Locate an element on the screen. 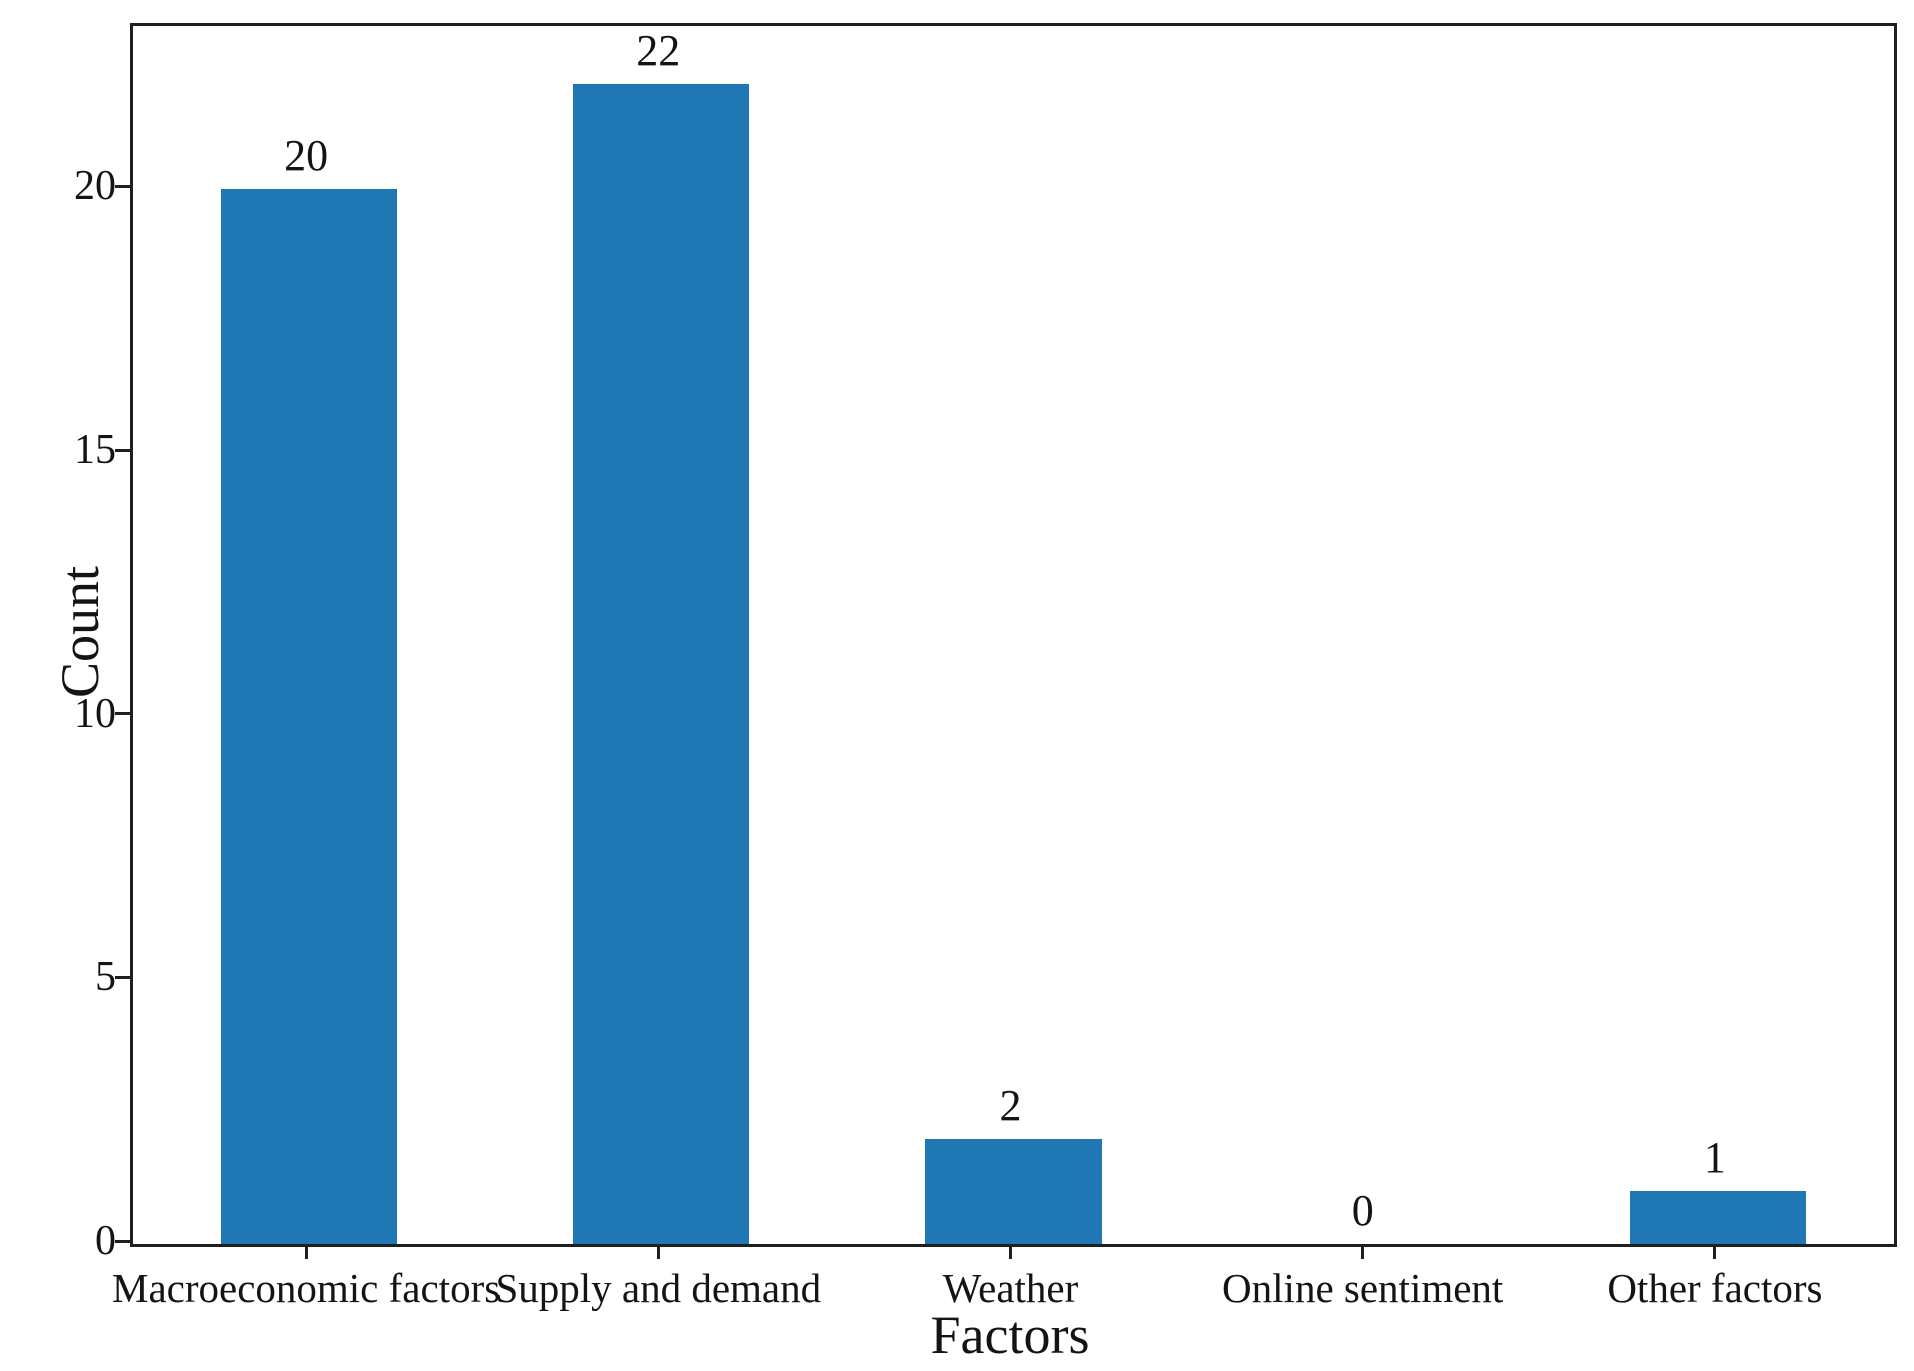  x-tick-label: Macroeconomic factors is located at coordinates (306, 1288).